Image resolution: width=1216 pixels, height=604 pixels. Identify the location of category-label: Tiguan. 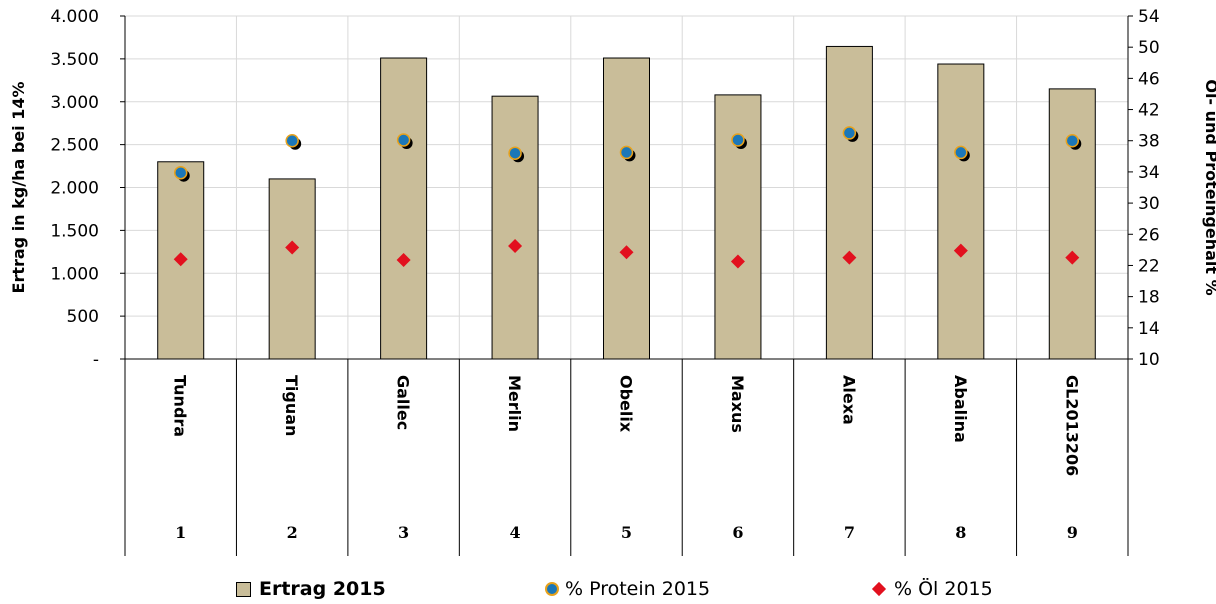
(291, 405).